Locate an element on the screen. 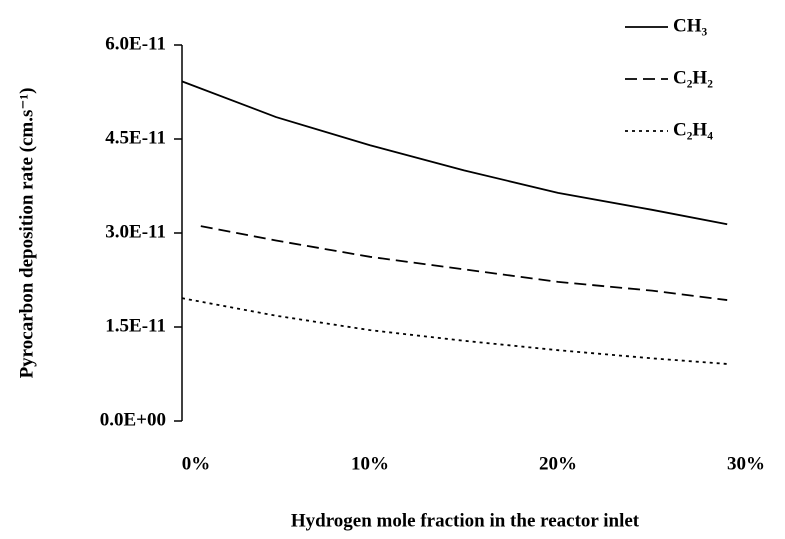  y-tick-label: 3.0E-11 is located at coordinates (135, 231).